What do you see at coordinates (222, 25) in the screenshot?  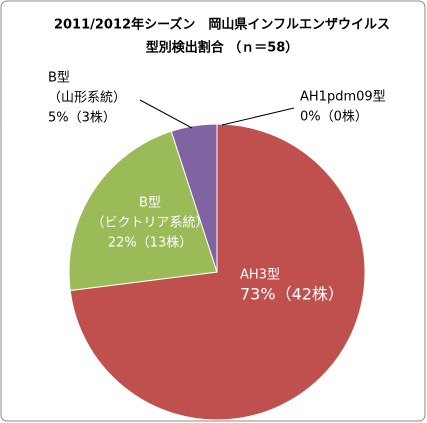 I see `chart-title: 2011/2012年シーズン 岡山県インフルエンザウイルス` at bounding box center [222, 25].